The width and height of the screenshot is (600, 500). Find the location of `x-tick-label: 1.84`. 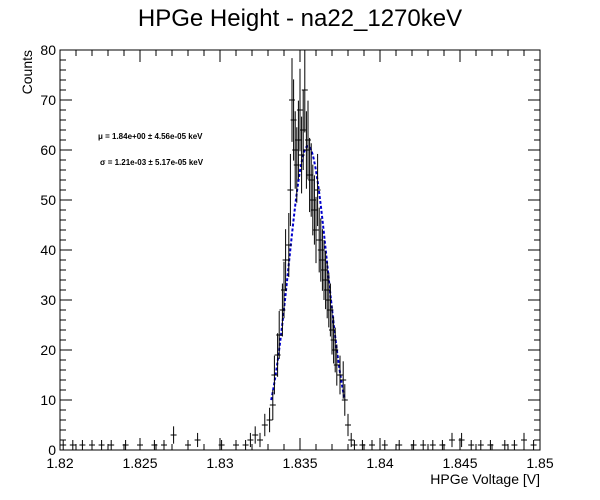

x-tick-label: 1.84 is located at coordinates (379, 463).